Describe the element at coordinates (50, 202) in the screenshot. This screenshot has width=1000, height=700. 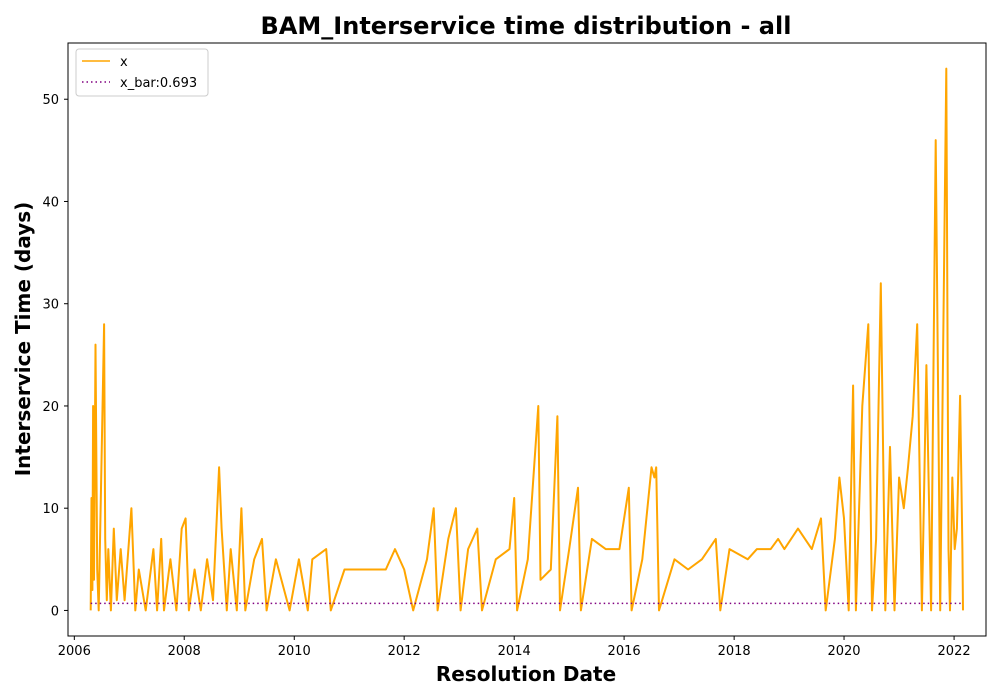
I see `y-tick-label: 40` at that location.